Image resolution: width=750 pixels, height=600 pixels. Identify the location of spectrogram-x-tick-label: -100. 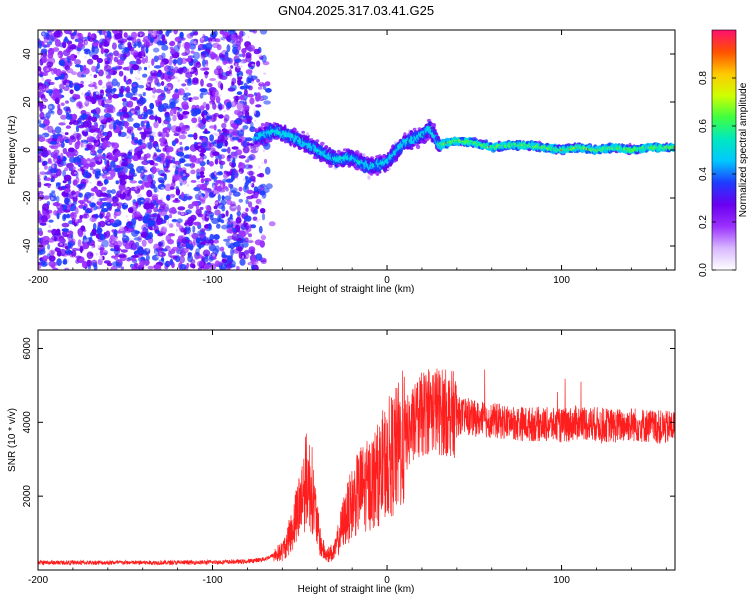
(213, 280).